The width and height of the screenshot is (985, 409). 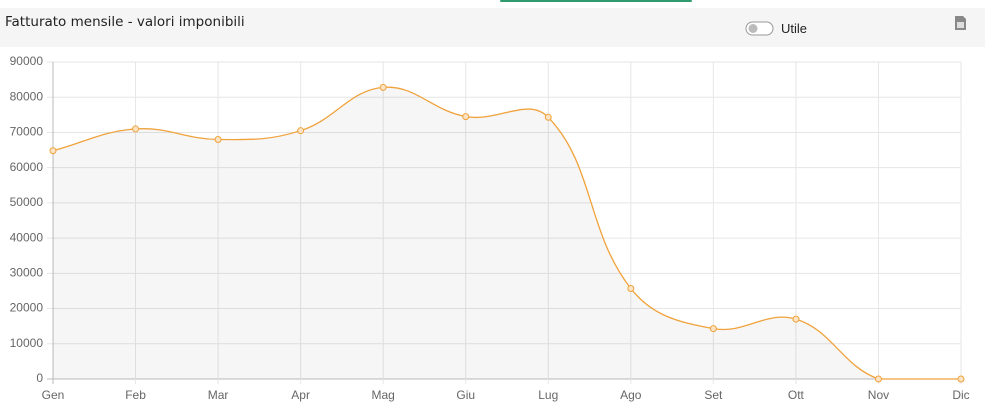 What do you see at coordinates (794, 28) in the screenshot?
I see `toggle-label: Utile` at bounding box center [794, 28].